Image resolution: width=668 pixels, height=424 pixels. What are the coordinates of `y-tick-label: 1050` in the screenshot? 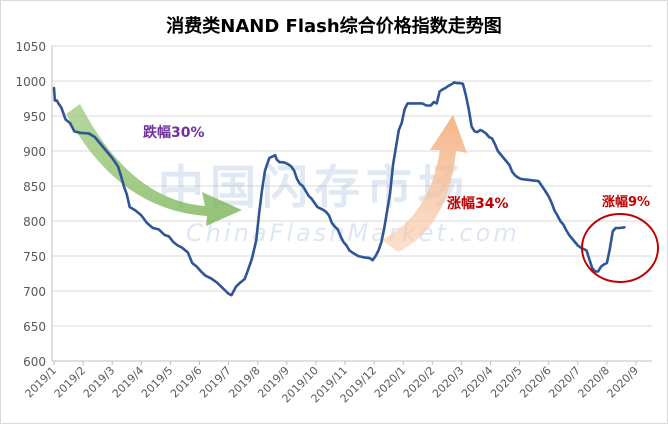 It's located at (30, 47).